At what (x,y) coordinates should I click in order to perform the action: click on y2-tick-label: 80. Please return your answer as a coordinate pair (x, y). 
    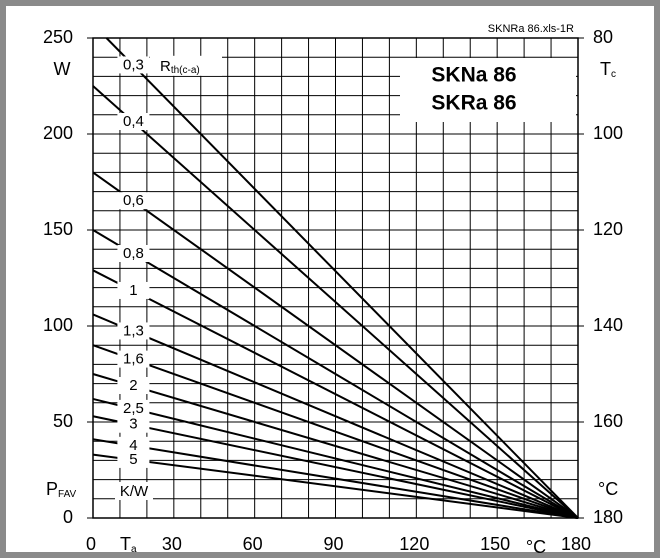
    Looking at the image, I should click on (603, 37).